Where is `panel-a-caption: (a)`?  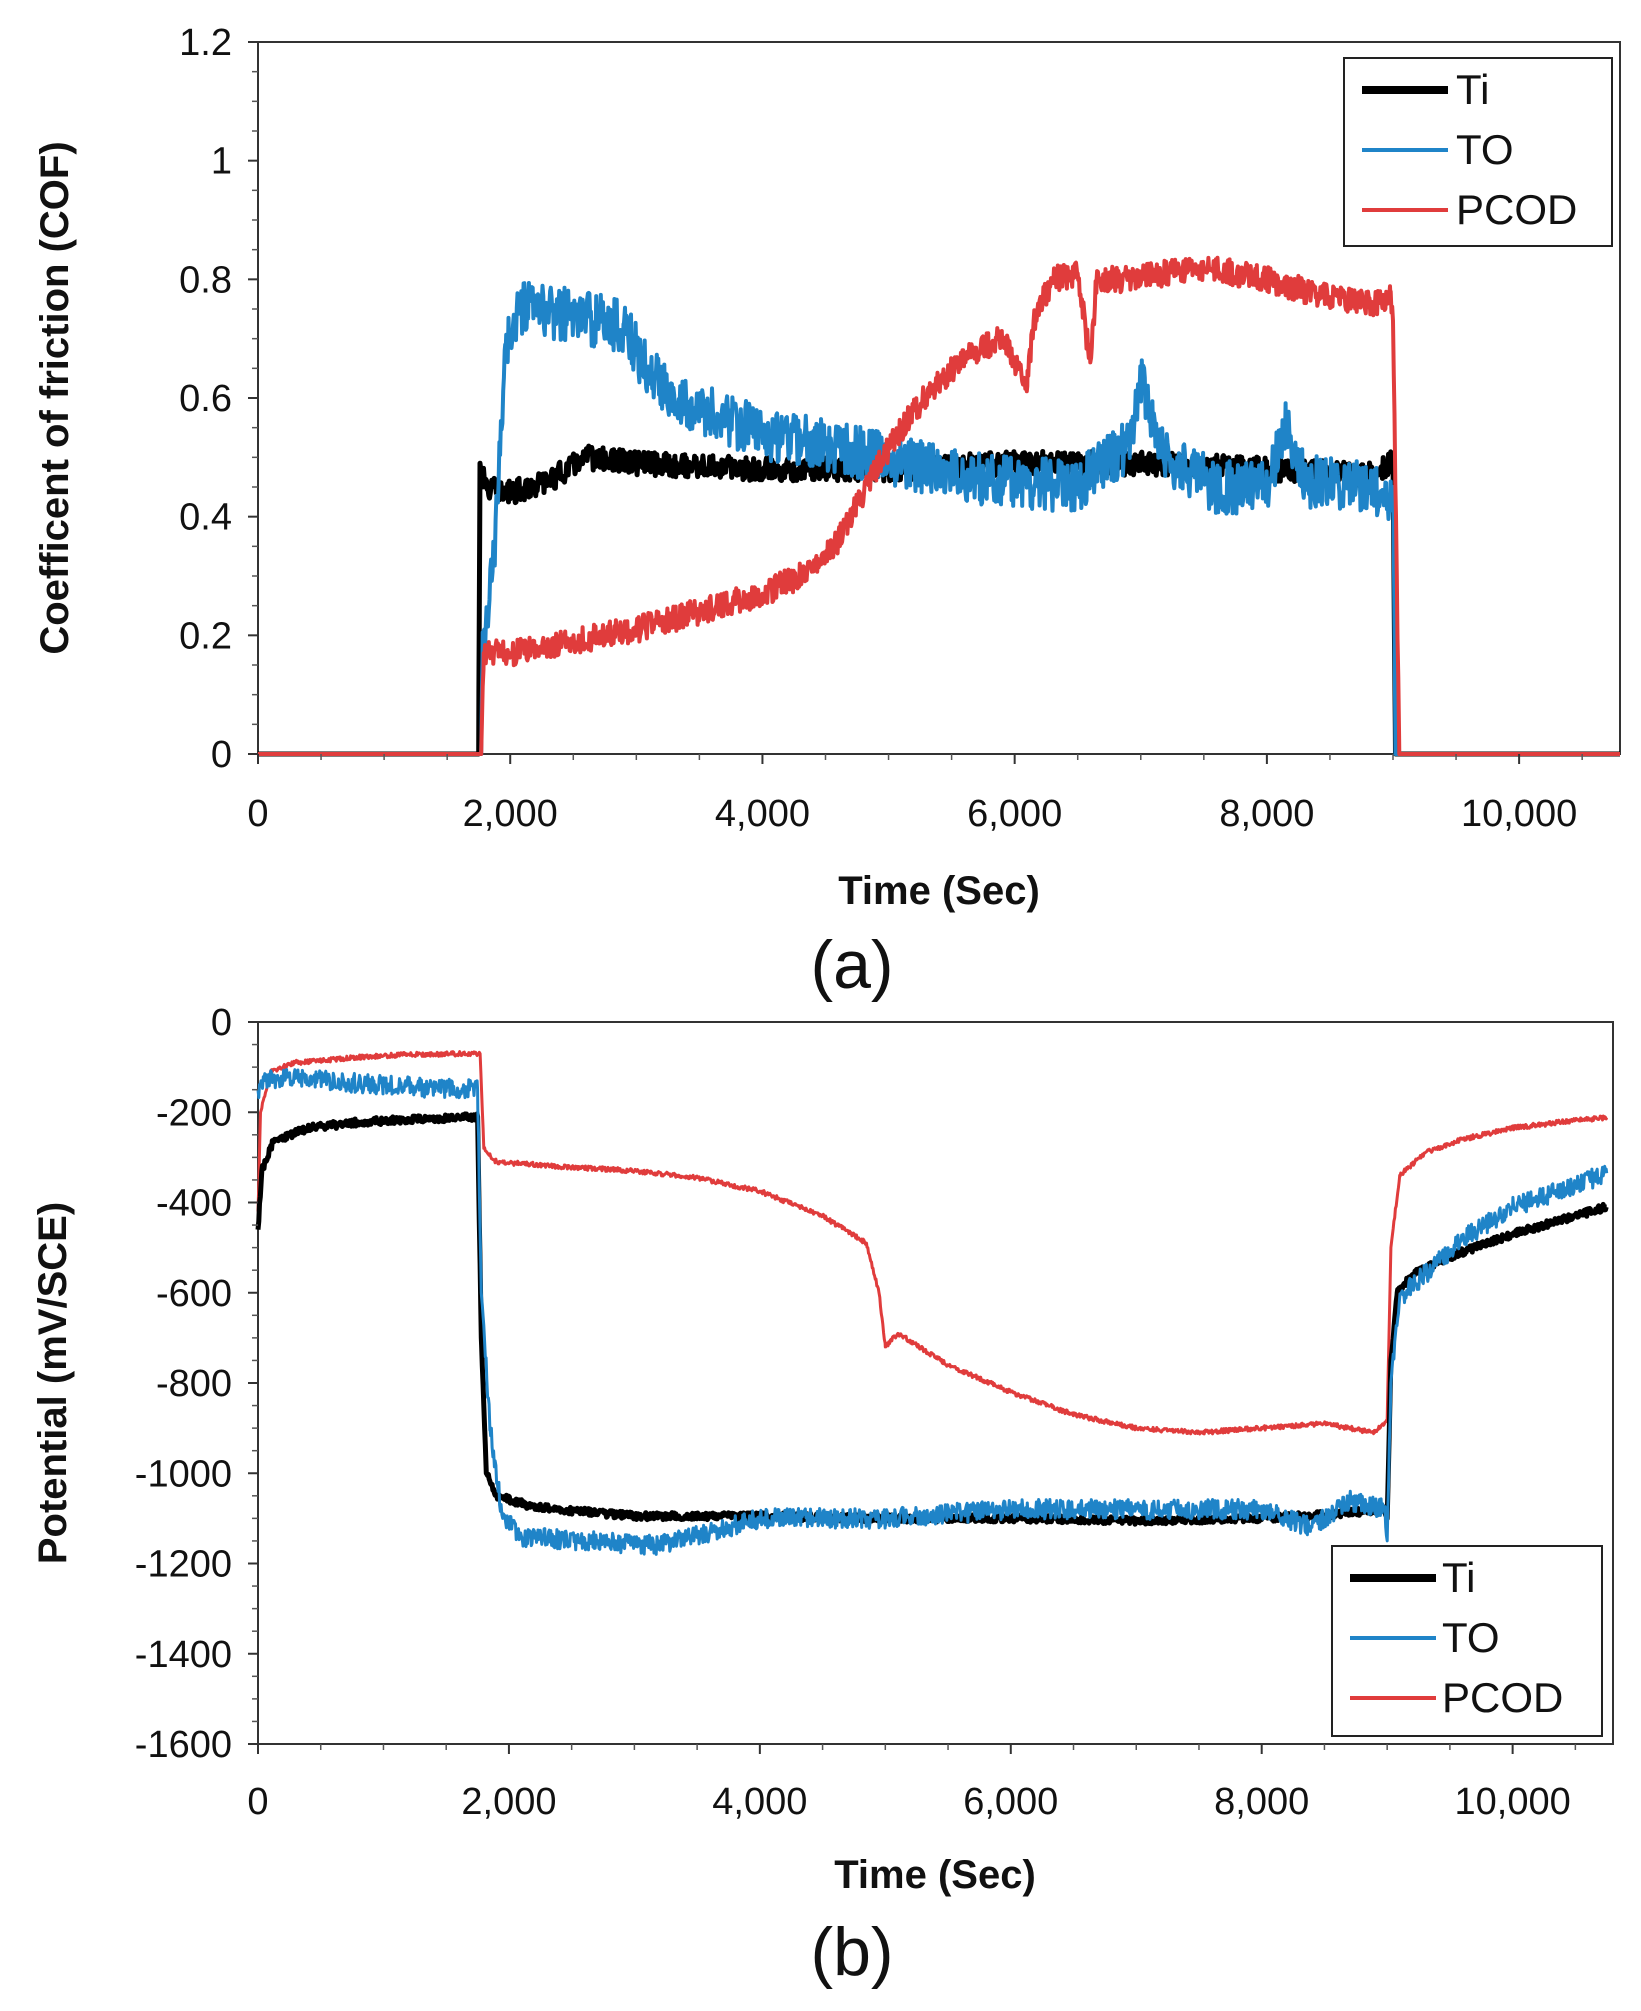 panel-a-caption: (a) is located at coordinates (851, 965).